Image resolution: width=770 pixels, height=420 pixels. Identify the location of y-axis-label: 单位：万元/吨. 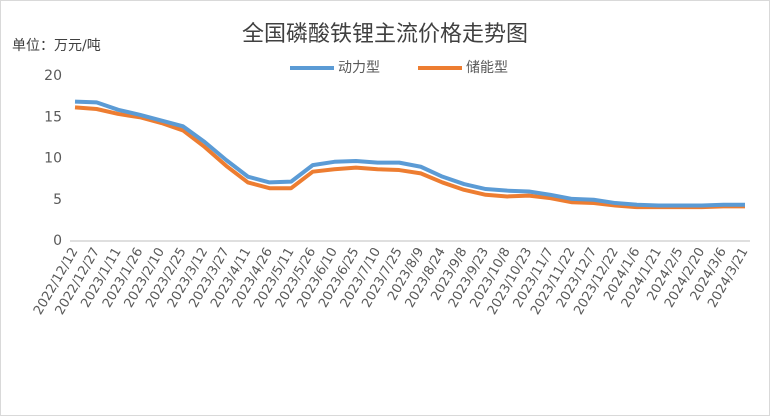
(56, 46).